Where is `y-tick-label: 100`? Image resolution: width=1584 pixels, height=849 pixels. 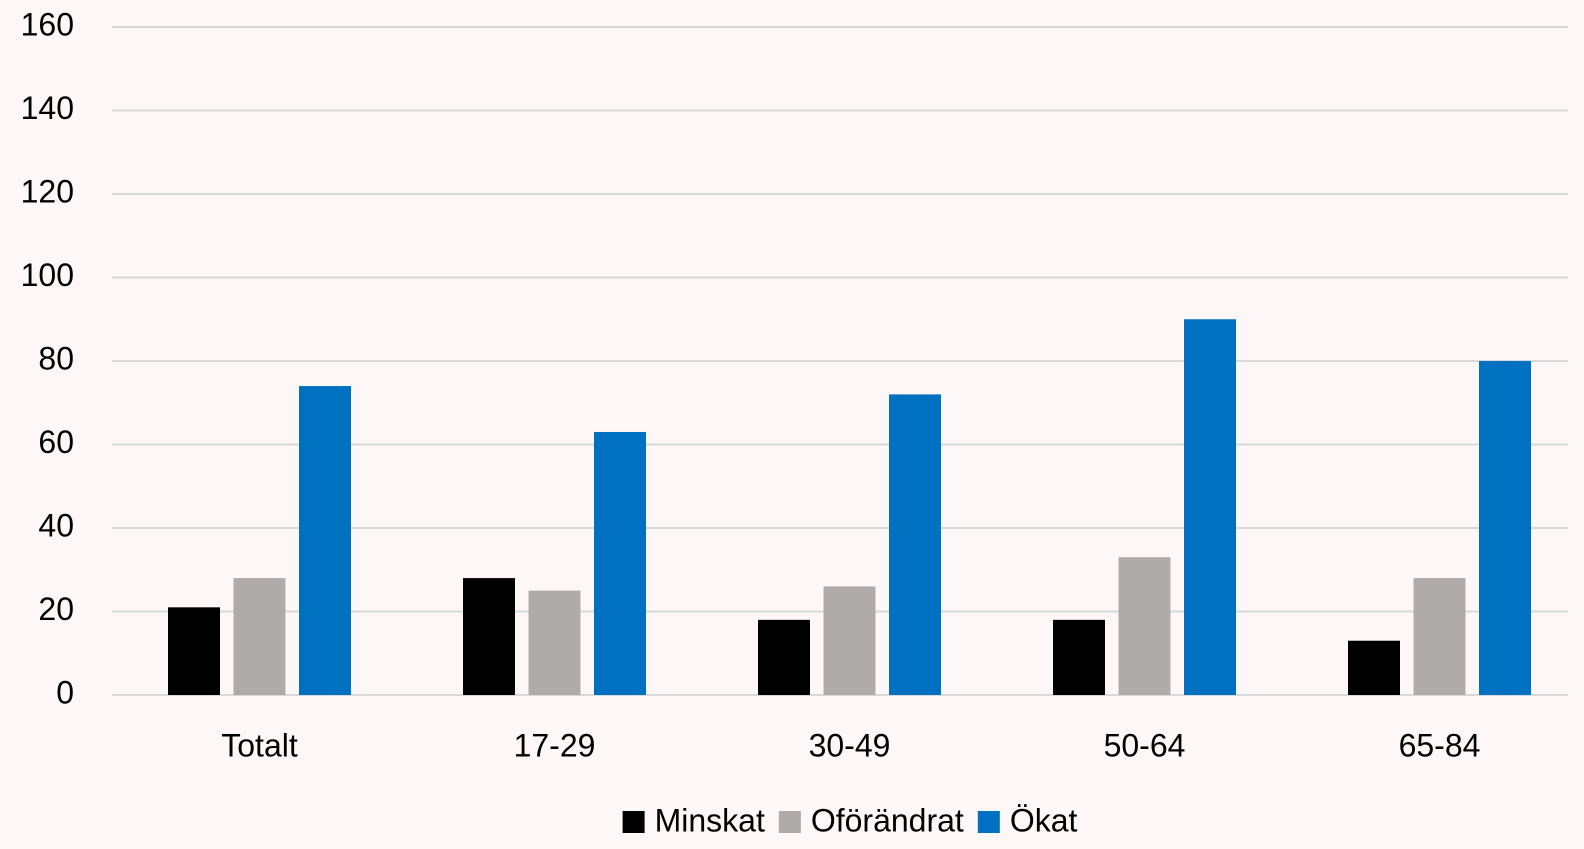
y-tick-label: 100 is located at coordinates (47, 275).